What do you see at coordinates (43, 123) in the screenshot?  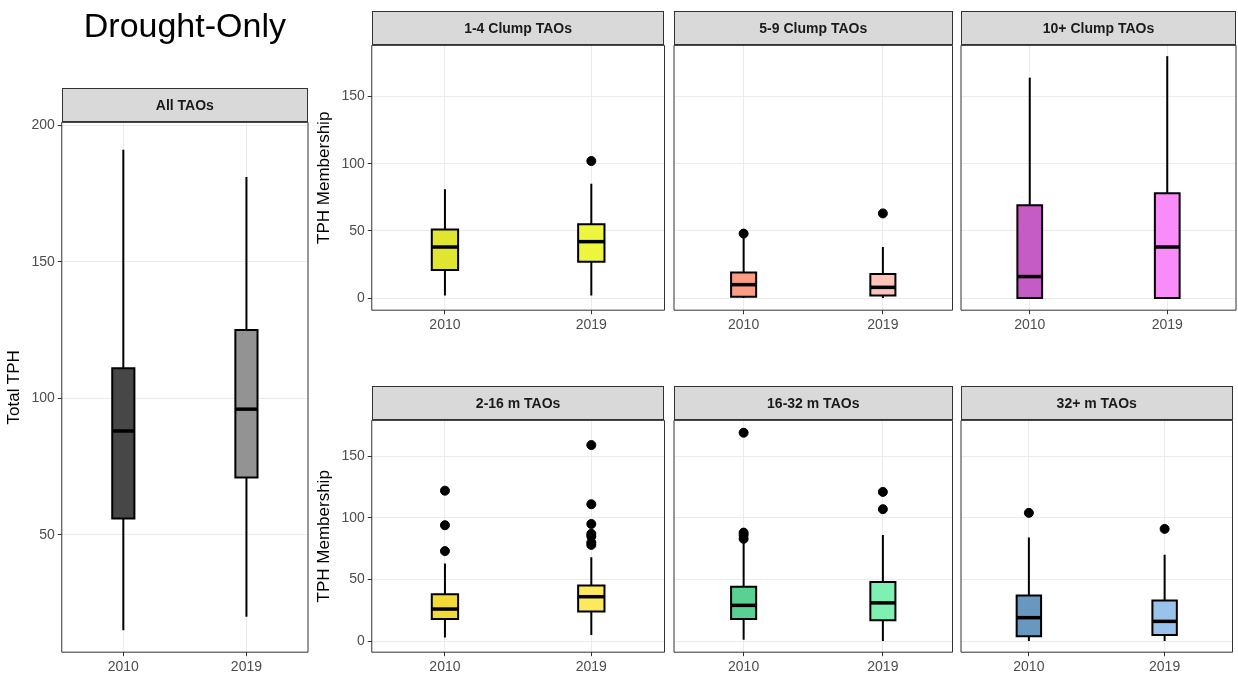 I see `y-tick-label: 200` at bounding box center [43, 123].